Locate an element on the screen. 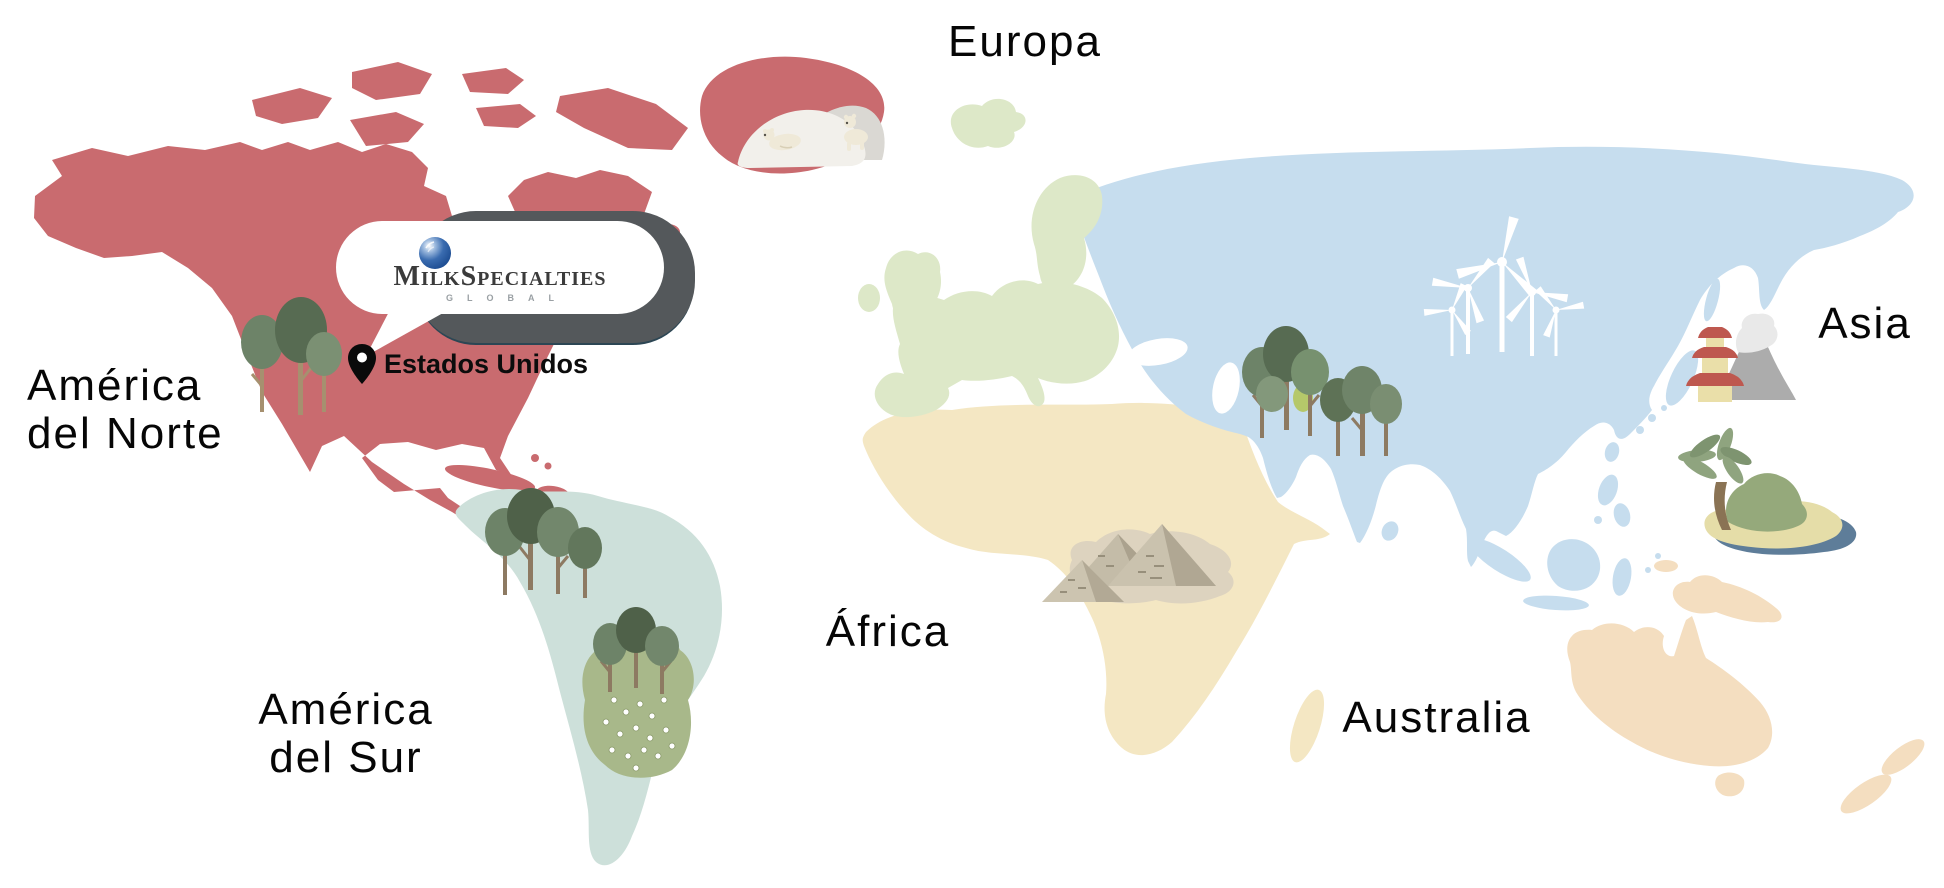 The image size is (1944, 888). arctic-islands is located at coordinates (470, 106).